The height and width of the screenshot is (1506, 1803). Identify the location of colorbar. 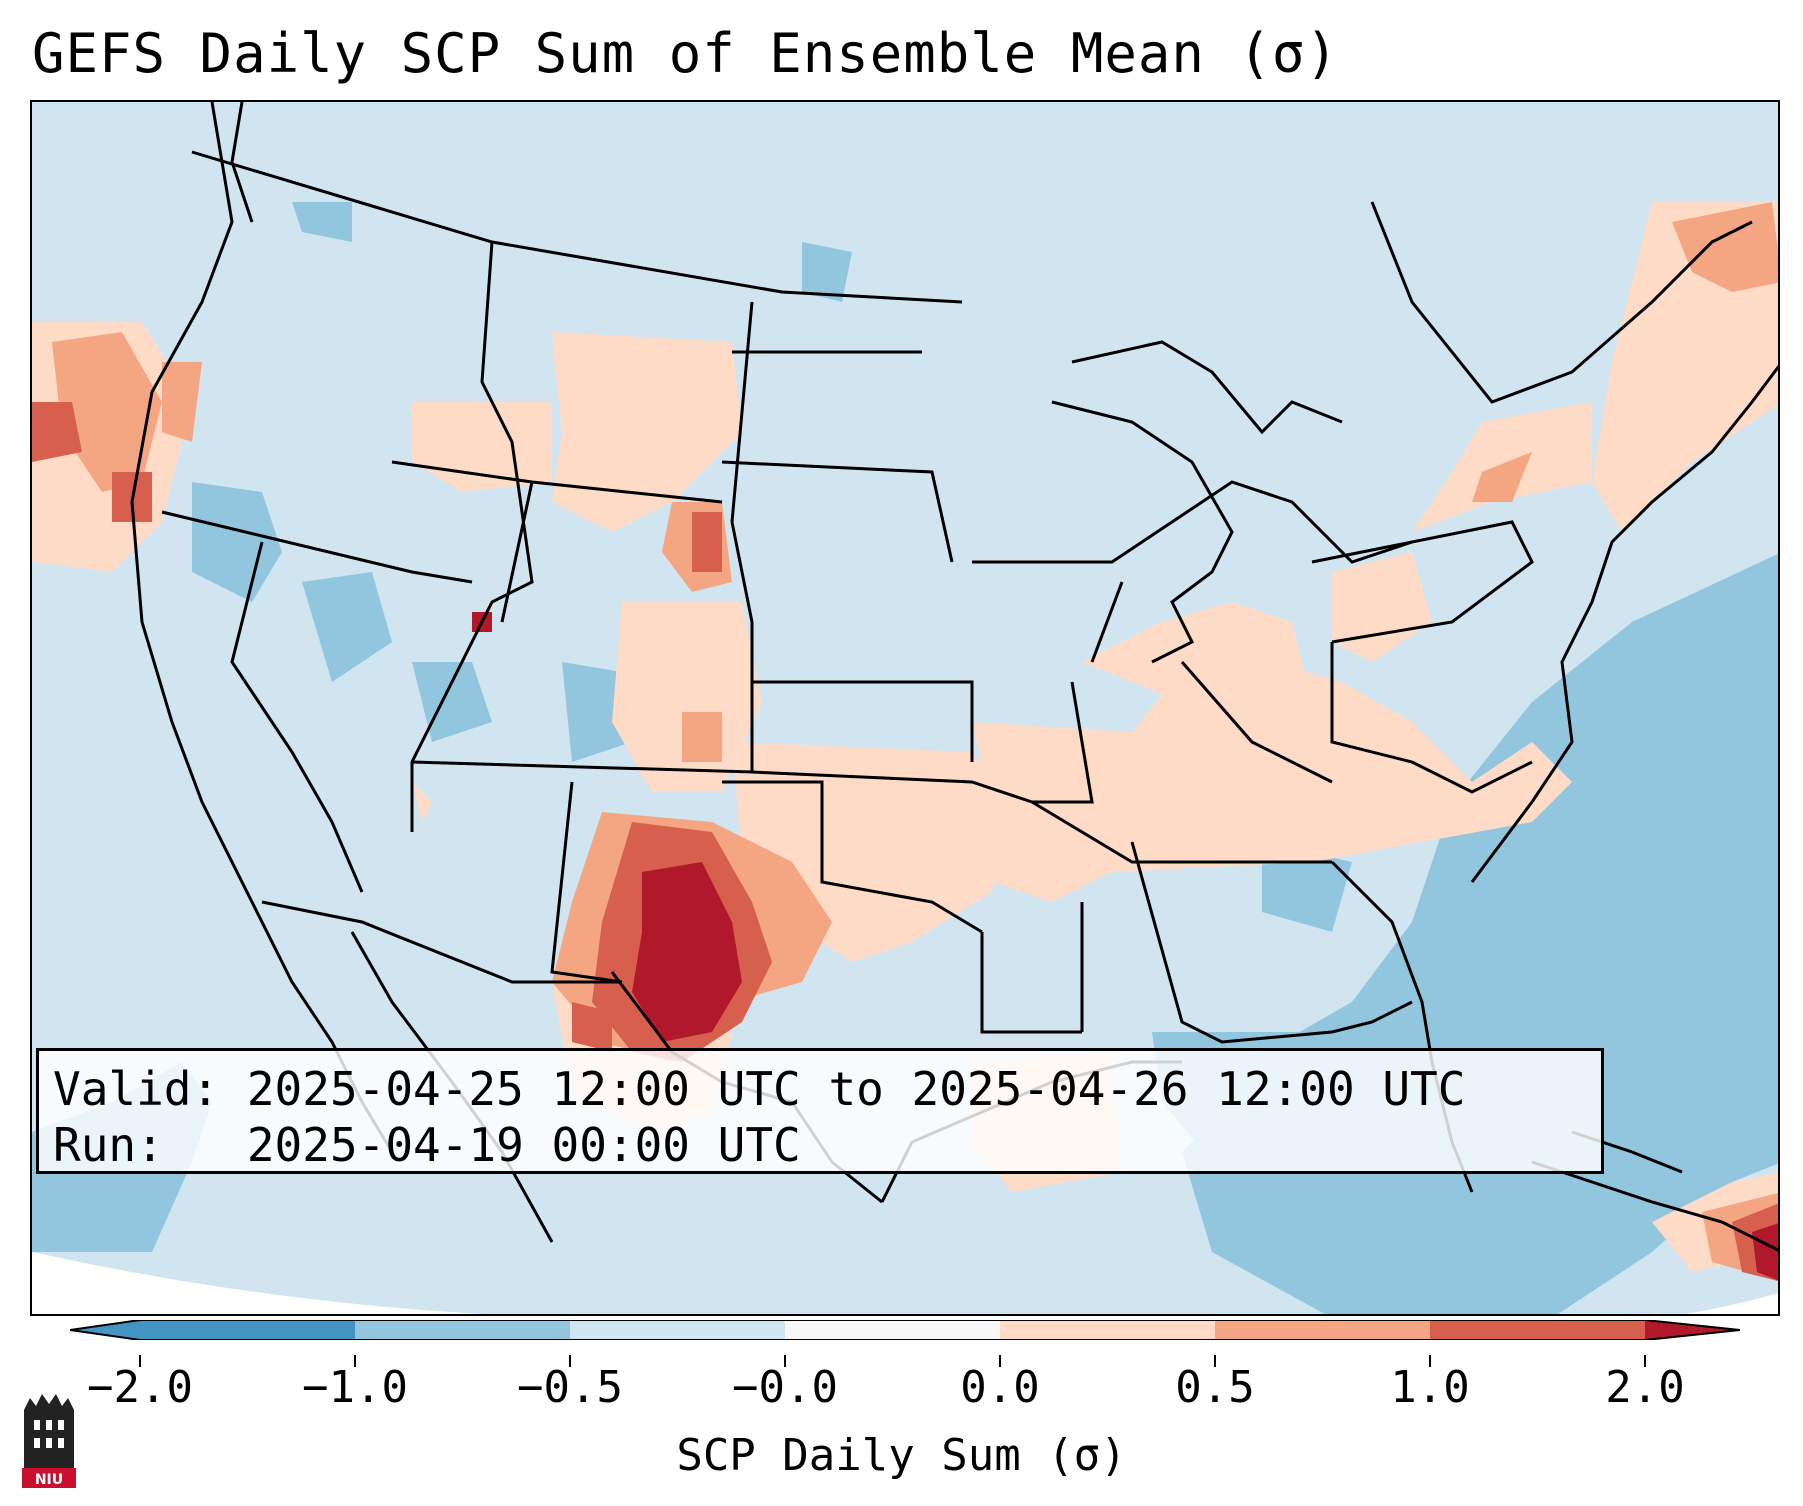
(905, 1330).